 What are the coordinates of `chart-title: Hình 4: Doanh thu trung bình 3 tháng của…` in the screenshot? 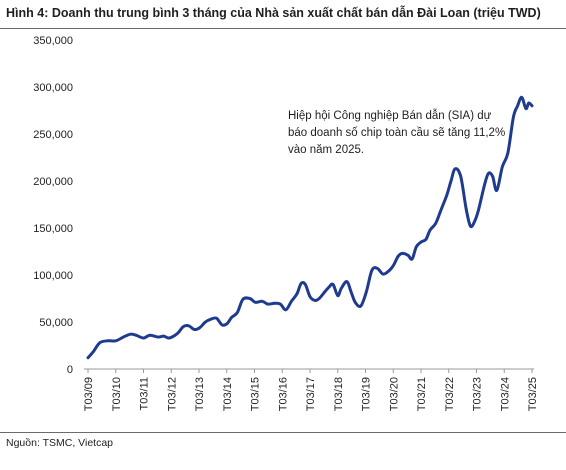 It's located at (273, 13).